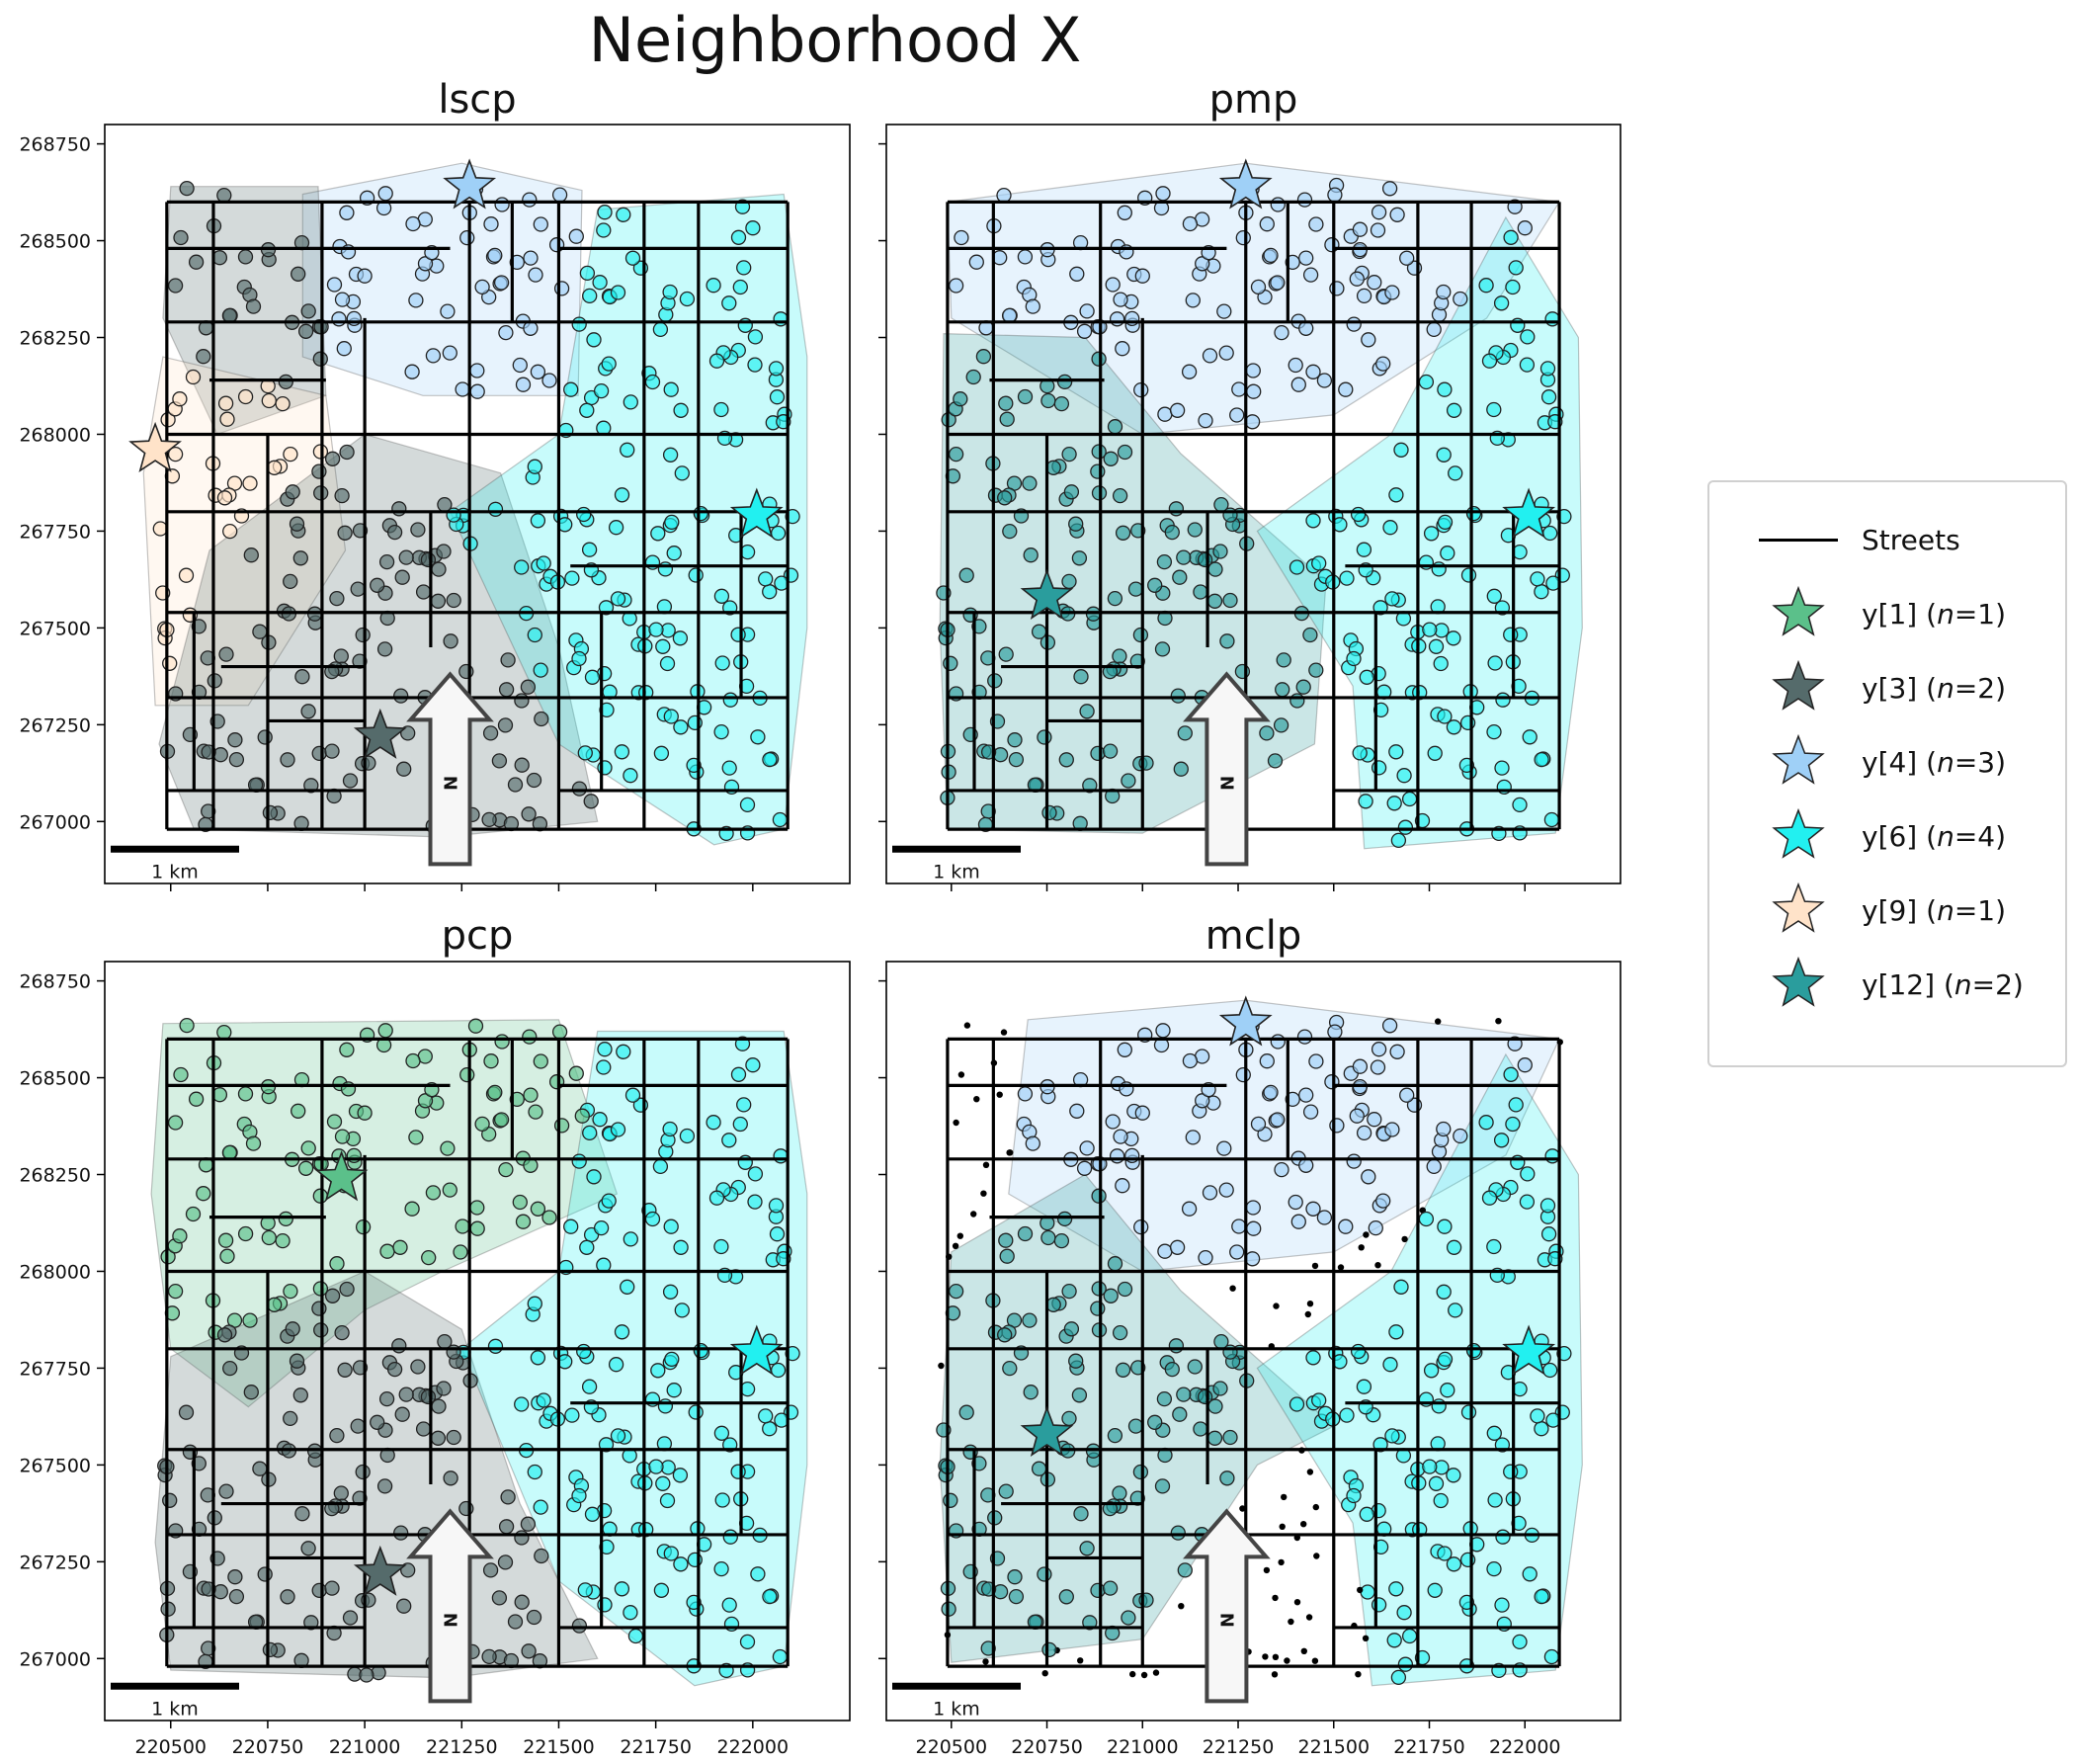  What do you see at coordinates (450, 1620) in the screenshot?
I see `north-label: N` at bounding box center [450, 1620].